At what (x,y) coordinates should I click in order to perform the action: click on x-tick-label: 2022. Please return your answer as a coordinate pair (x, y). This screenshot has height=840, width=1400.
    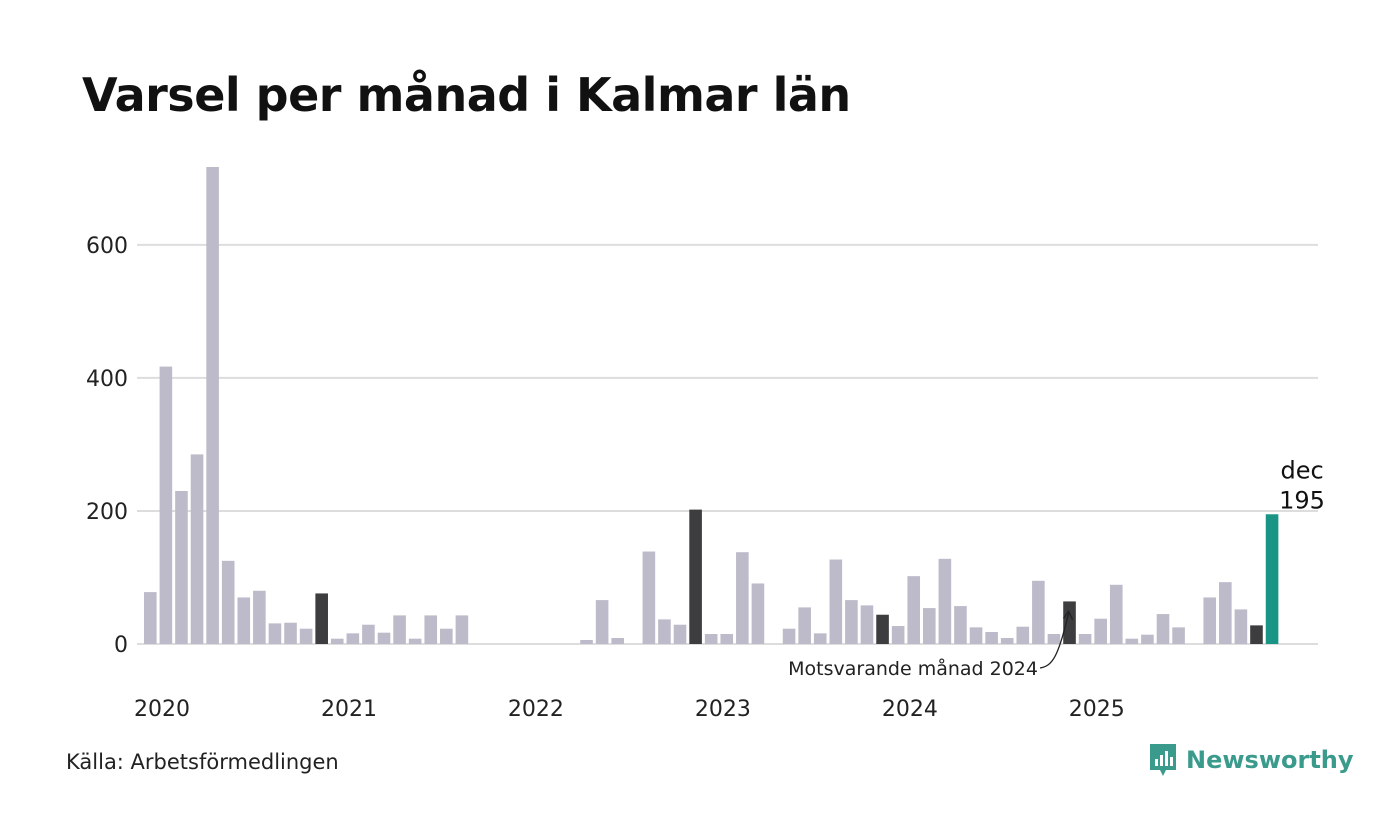
    Looking at the image, I should click on (536, 709).